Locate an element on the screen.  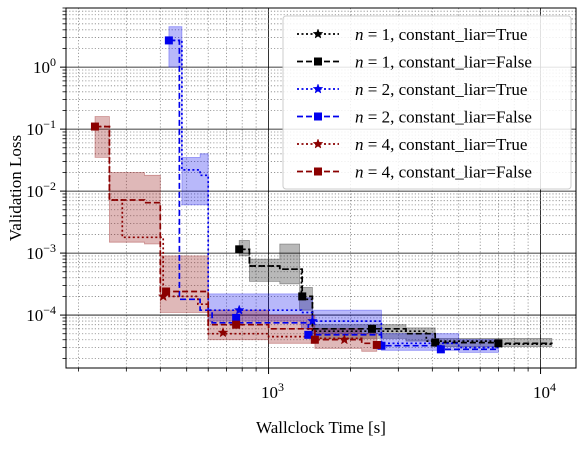
legend-label: n = 4, constant_liar=False is located at coordinates (443, 172).